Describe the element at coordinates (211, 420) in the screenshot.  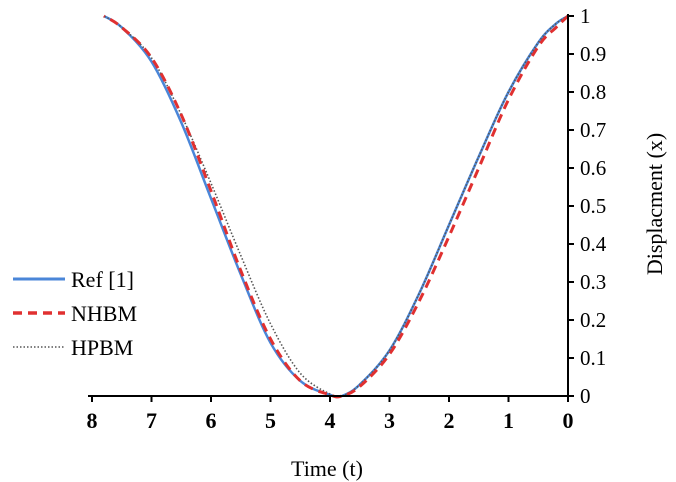
I see `x-tick-label: 6` at that location.